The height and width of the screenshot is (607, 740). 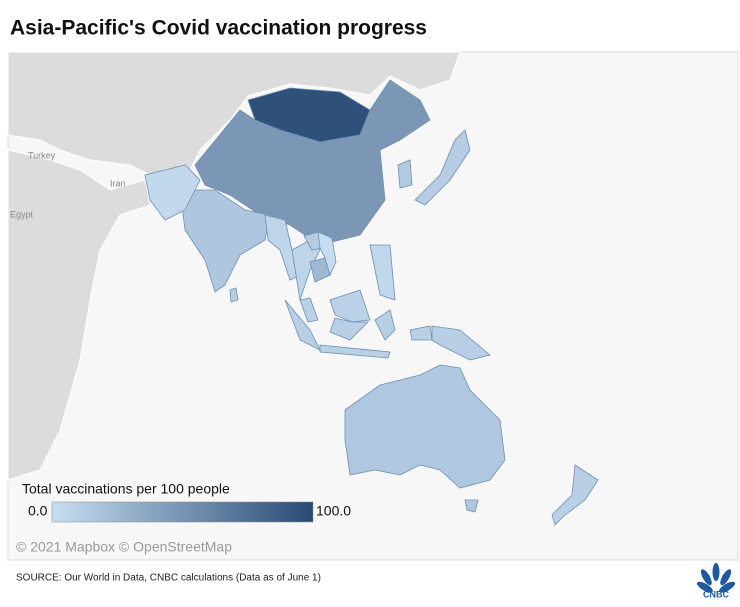 I want to click on place-label: Iran, so click(x=118, y=183).